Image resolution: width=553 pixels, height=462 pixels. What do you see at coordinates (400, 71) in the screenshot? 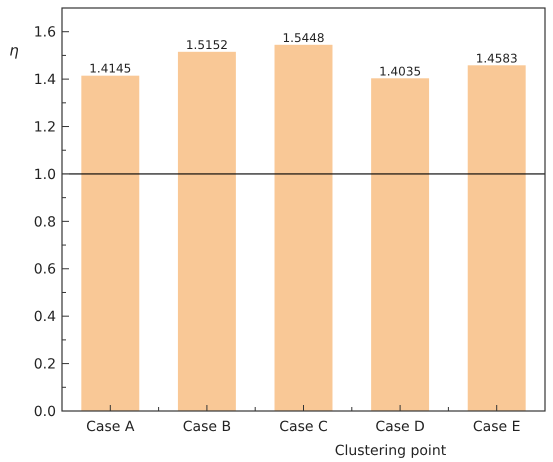
I see `data-label: 1.4035` at bounding box center [400, 71].